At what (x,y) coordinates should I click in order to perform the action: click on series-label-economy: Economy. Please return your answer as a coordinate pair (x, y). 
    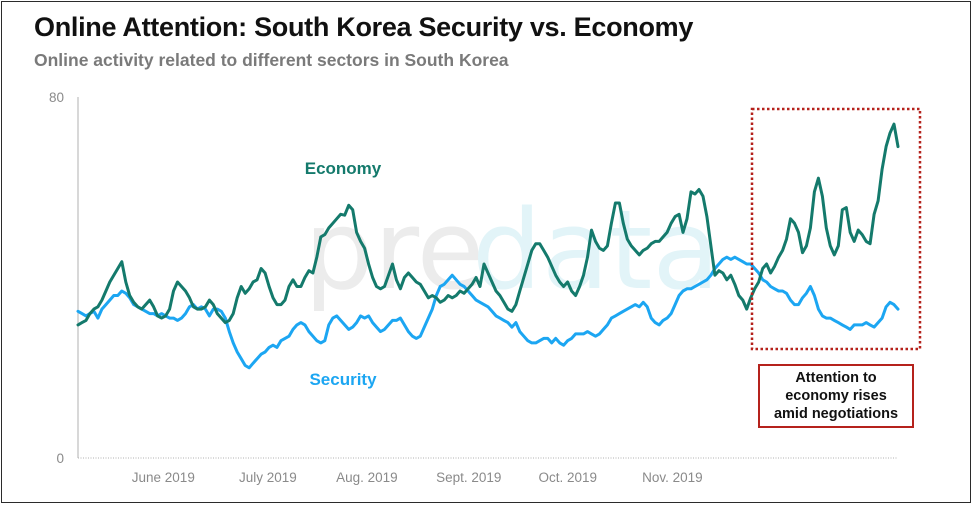
    Looking at the image, I should click on (343, 168).